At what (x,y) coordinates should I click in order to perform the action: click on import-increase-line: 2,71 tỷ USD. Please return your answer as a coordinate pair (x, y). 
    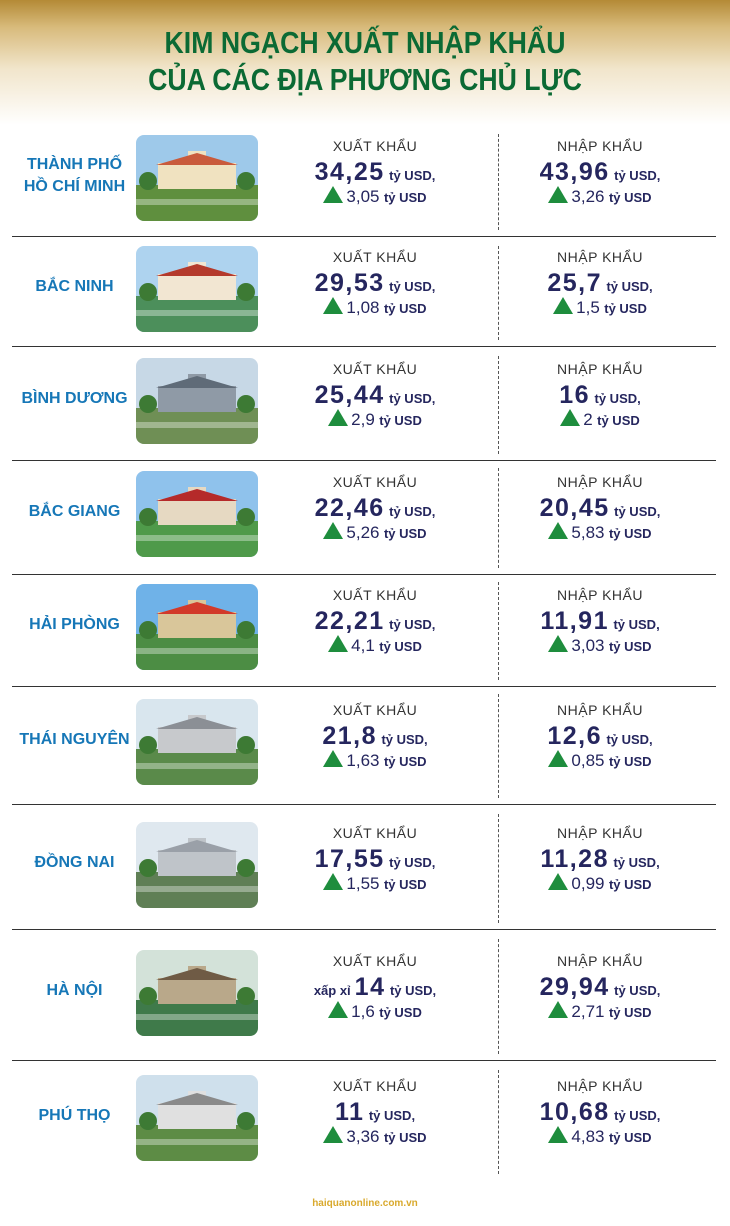
    Looking at the image, I should click on (600, 1011).